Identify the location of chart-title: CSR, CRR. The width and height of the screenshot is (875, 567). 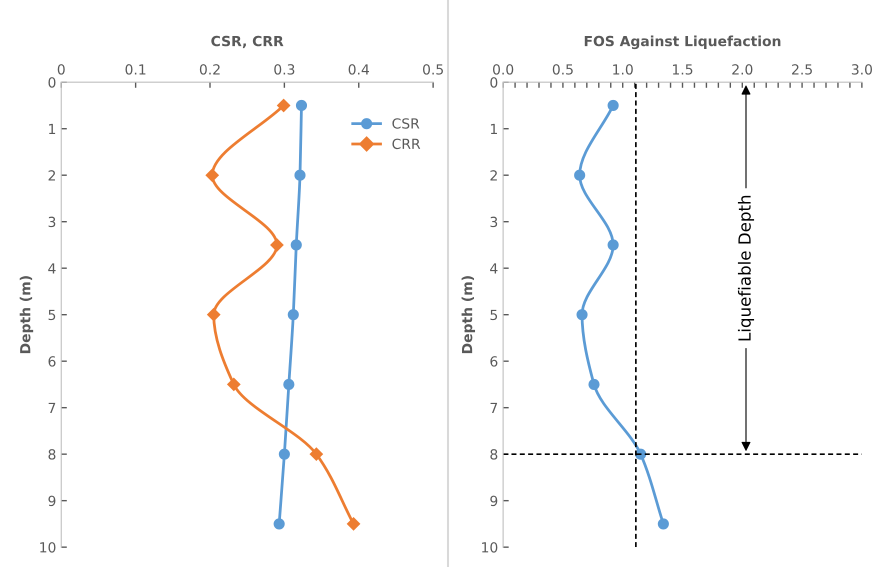
(247, 42).